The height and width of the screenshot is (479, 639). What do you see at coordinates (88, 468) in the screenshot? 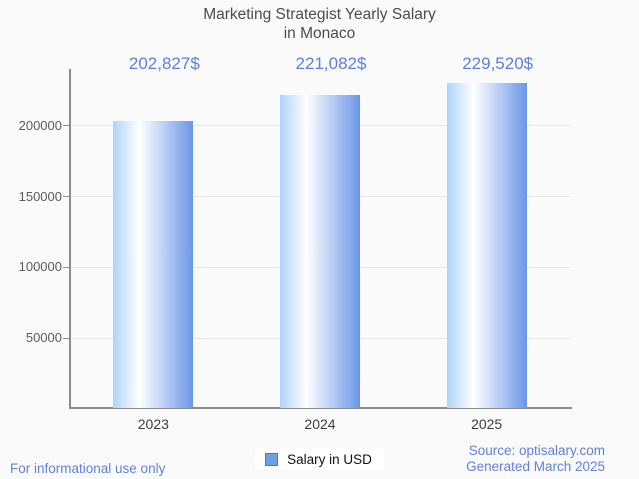
I see `disclaimer-text: For informational use only` at bounding box center [88, 468].